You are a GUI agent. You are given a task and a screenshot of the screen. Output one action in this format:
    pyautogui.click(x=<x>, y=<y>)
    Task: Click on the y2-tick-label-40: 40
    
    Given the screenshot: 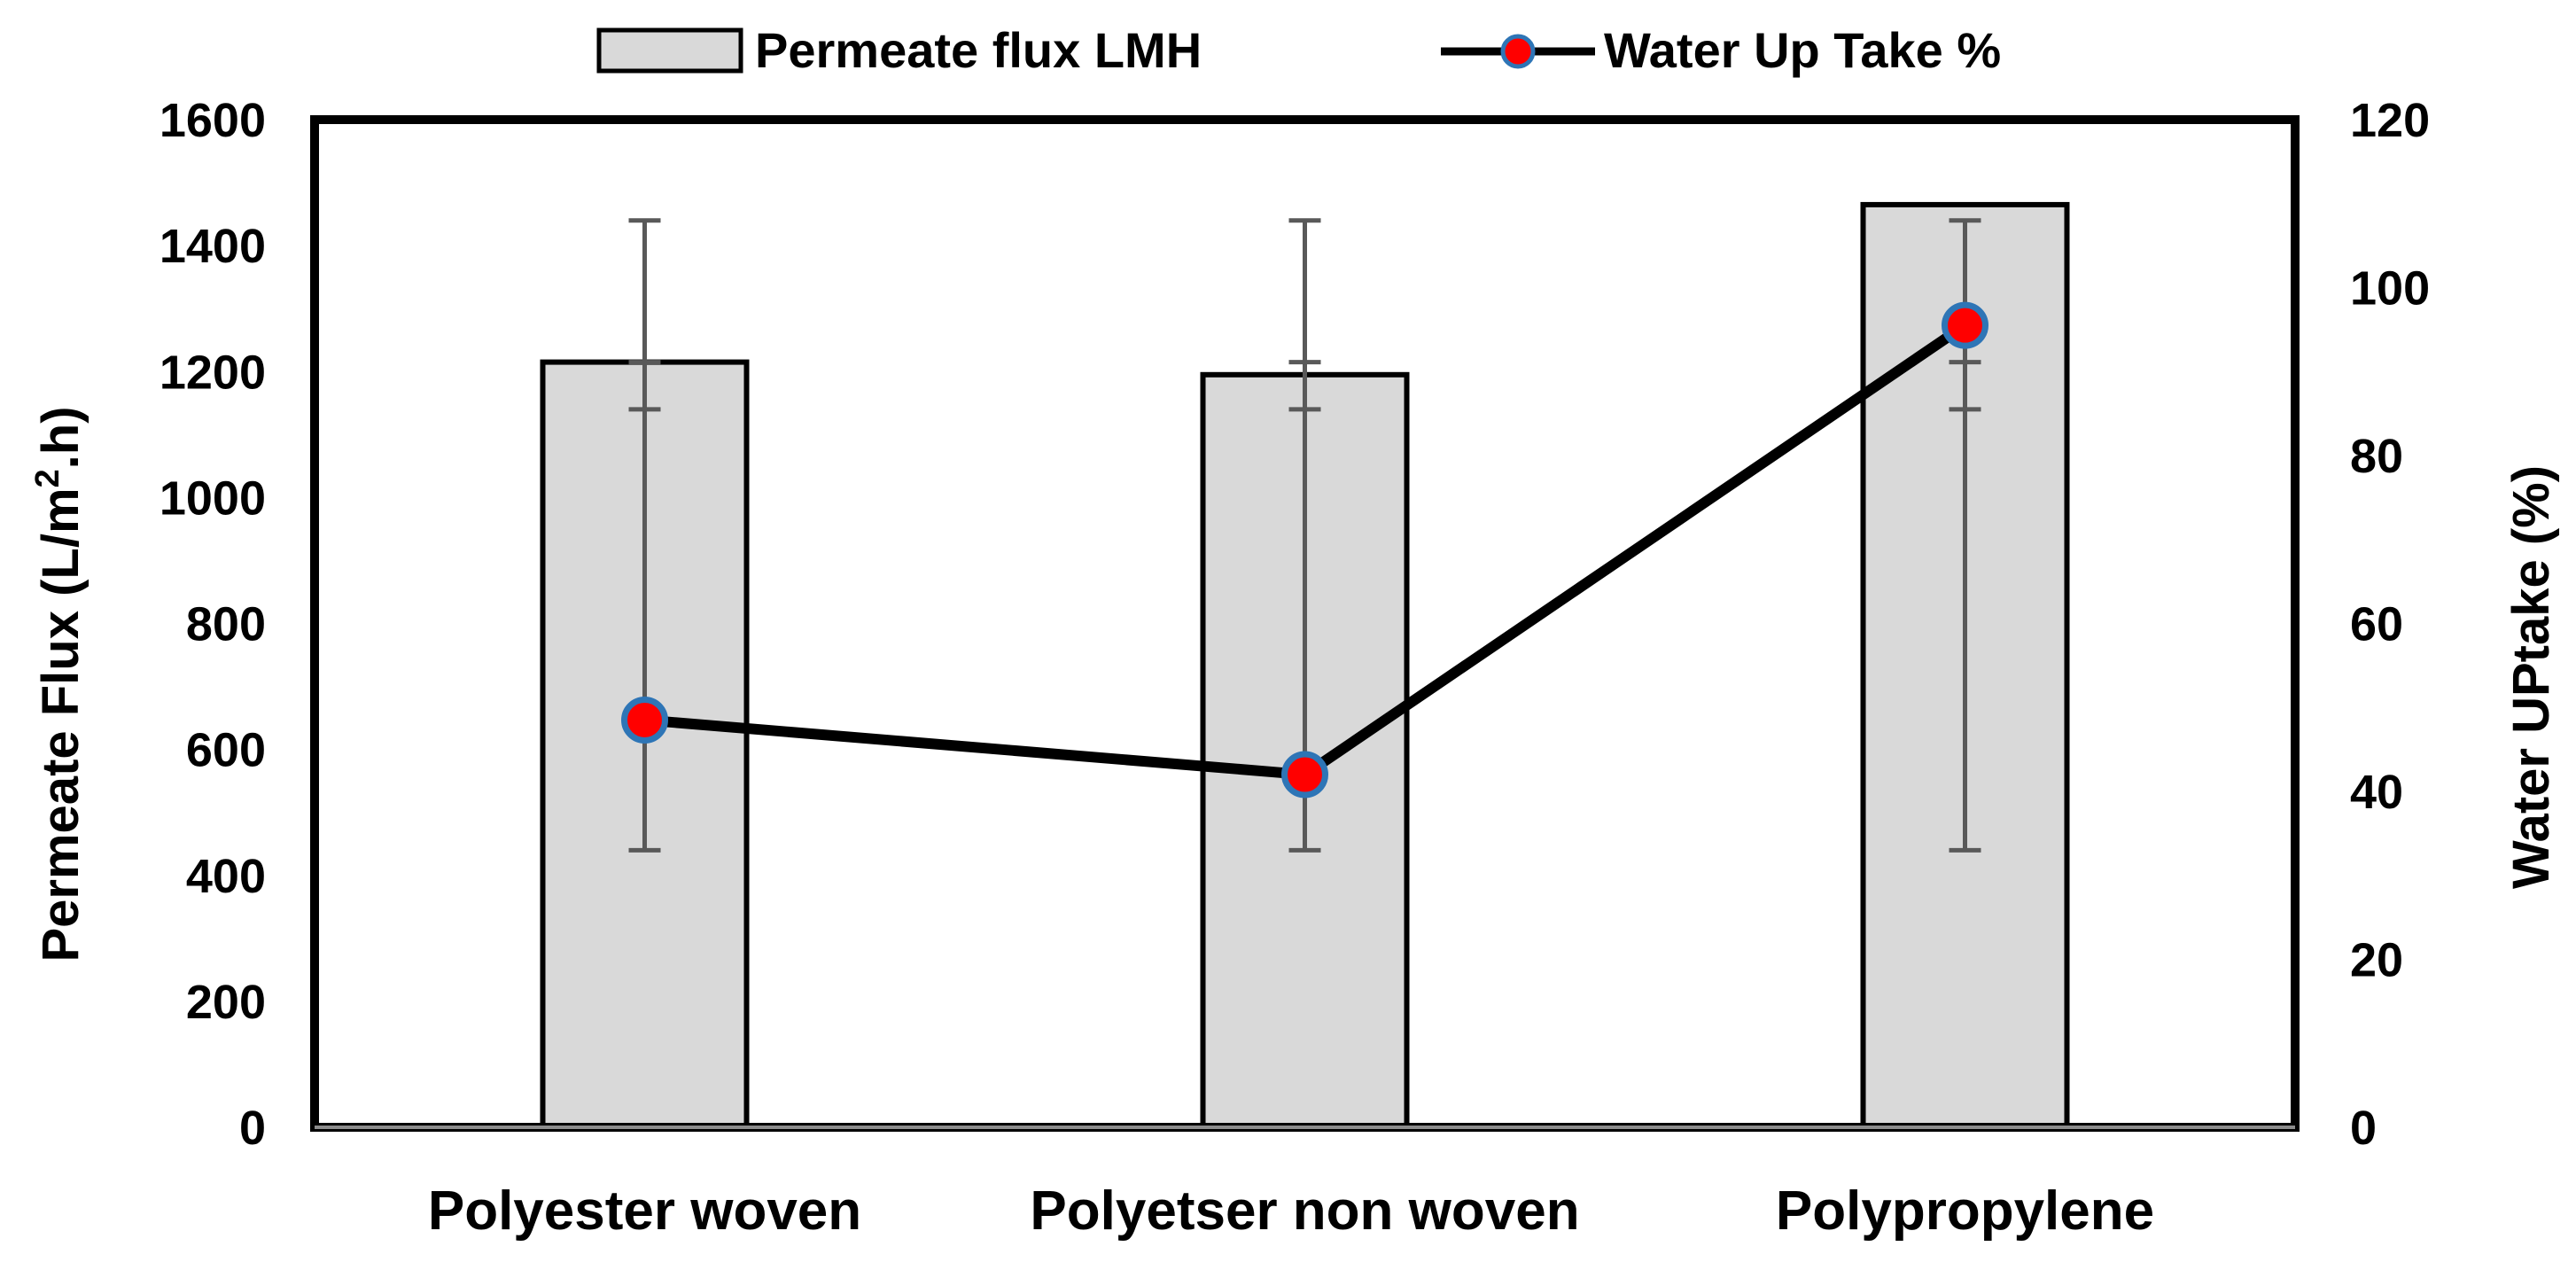 What is the action you would take?
    pyautogui.click(x=2377, y=792)
    